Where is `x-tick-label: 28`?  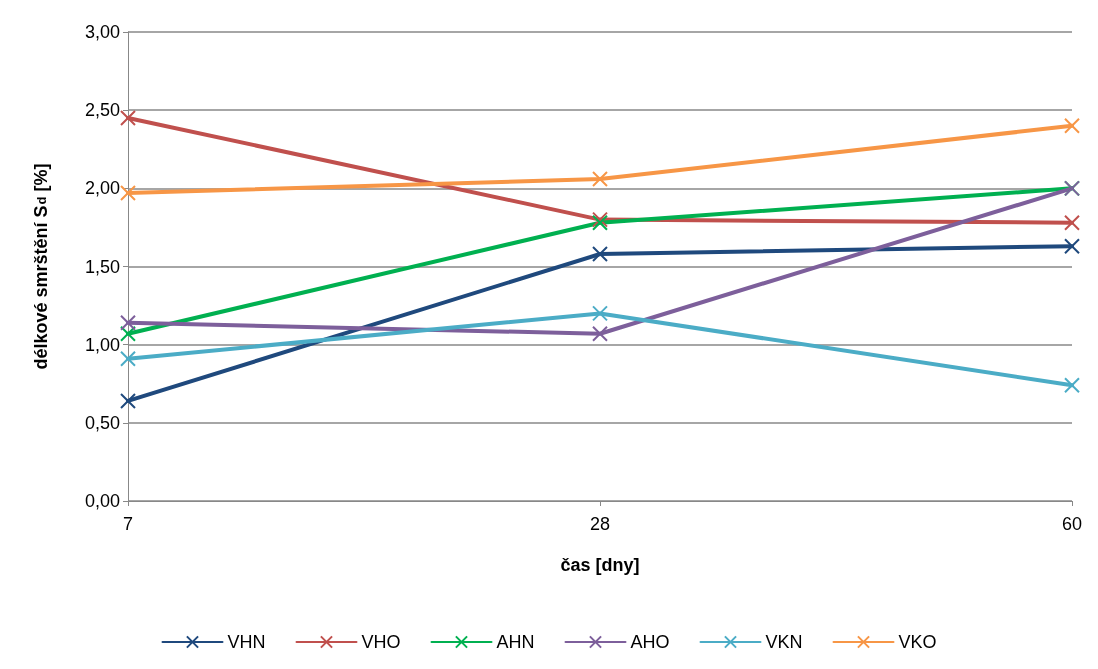 x-tick-label: 28 is located at coordinates (600, 524).